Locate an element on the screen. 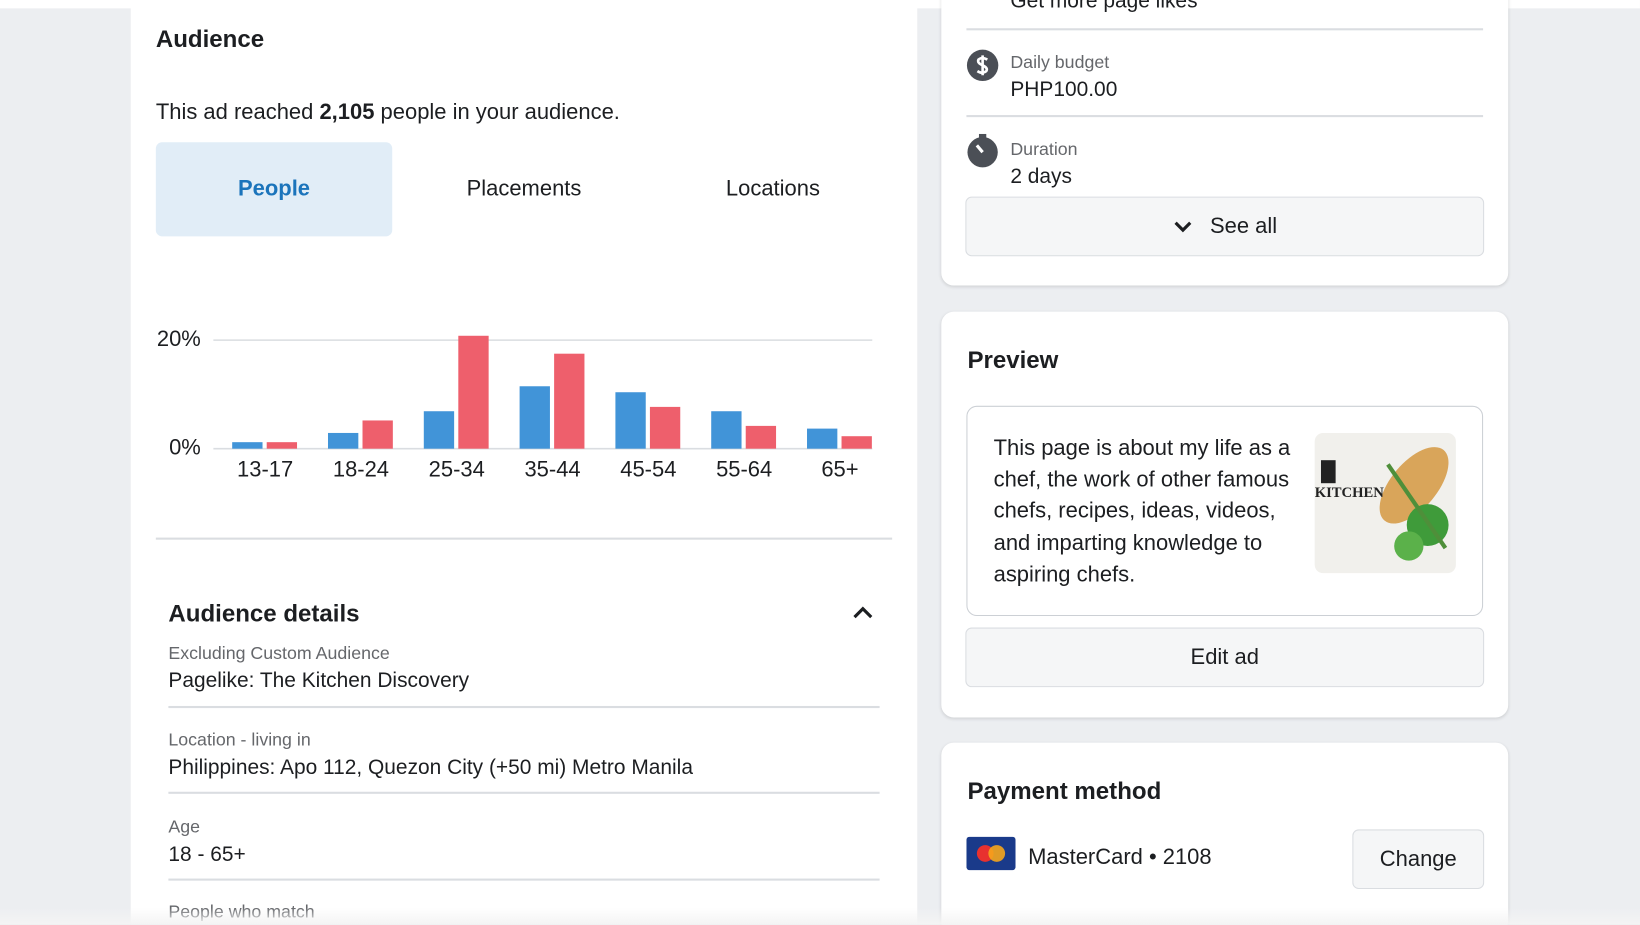 This screenshot has width=1640, height=925. ad-preview is located at coordinates (1225, 511).